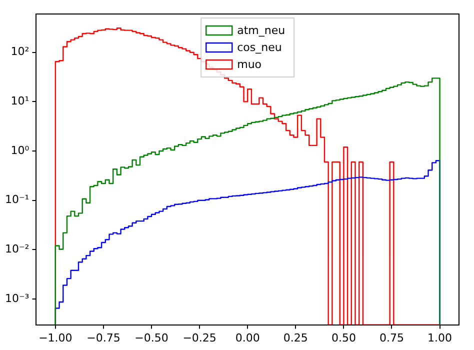  What do you see at coordinates (17, 199) in the screenshot?
I see `y-tick-label: 10⁻¹` at bounding box center [17, 199].